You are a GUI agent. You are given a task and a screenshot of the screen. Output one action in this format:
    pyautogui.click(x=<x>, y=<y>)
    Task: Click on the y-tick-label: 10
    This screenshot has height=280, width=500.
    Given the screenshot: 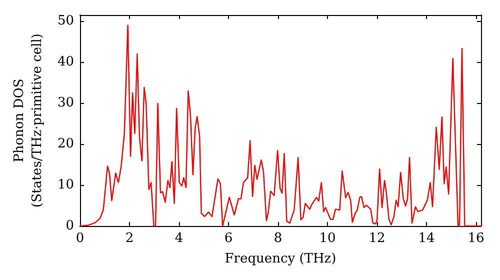 What is the action you would take?
    pyautogui.click(x=65, y=185)
    